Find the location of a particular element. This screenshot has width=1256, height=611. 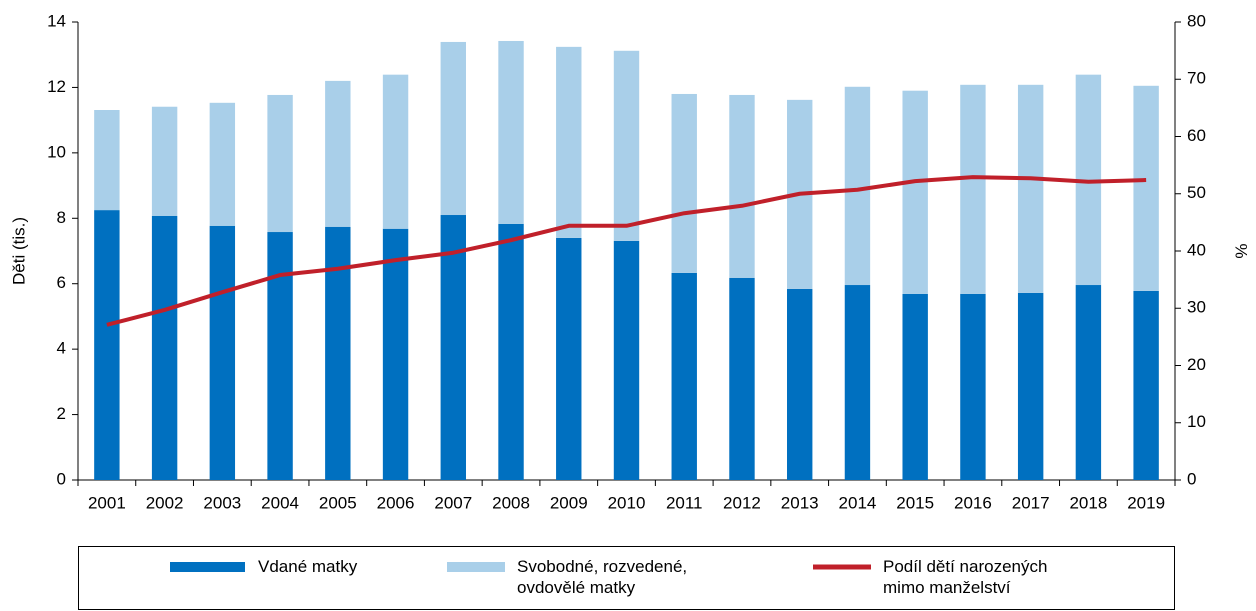

y-tick-label: 2 is located at coordinates (61, 413).